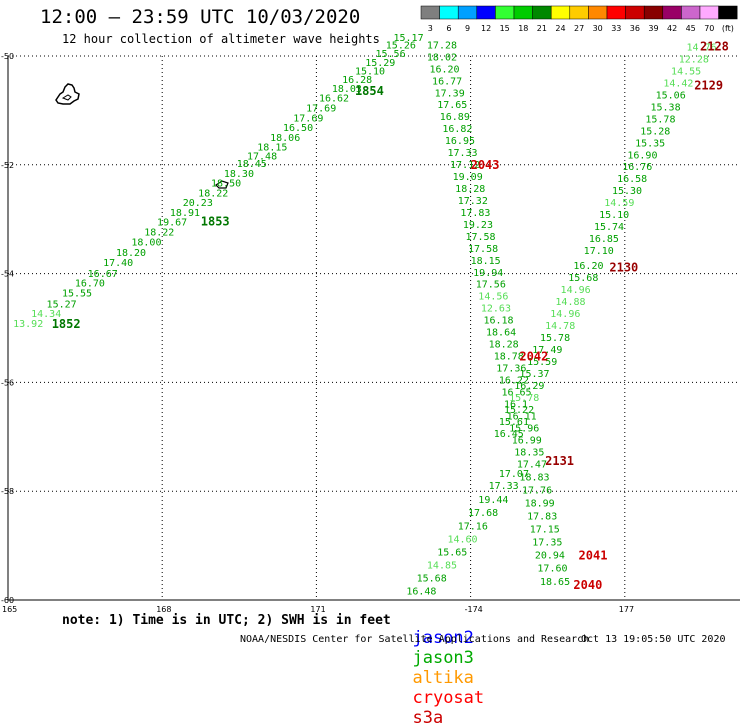  What do you see at coordinates (450, 93) in the screenshot?
I see `wave-height-value: 17.39` at bounding box center [450, 93].